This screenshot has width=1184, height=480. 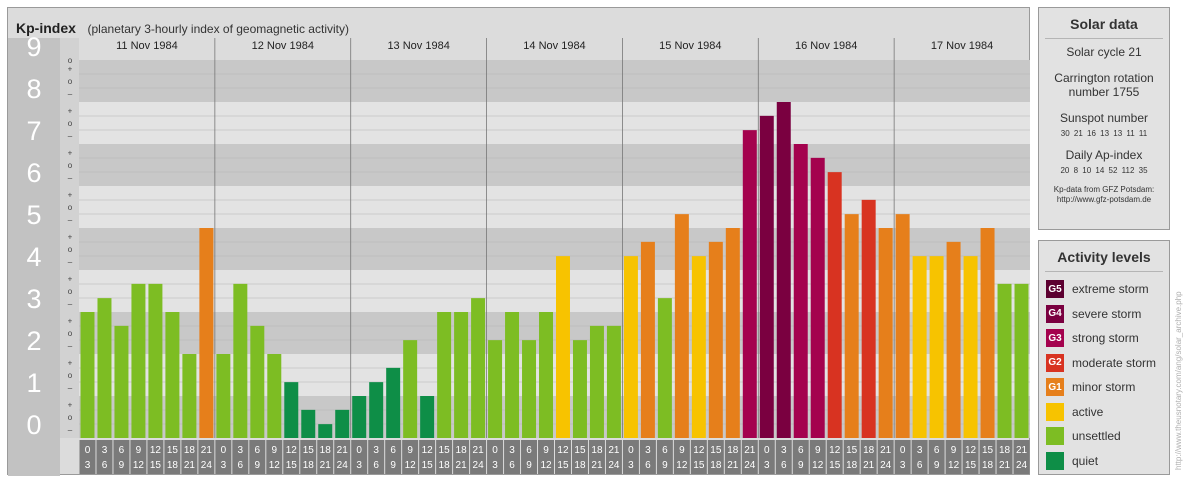 I want to click on y-tick-label: 1, so click(x=33, y=383).